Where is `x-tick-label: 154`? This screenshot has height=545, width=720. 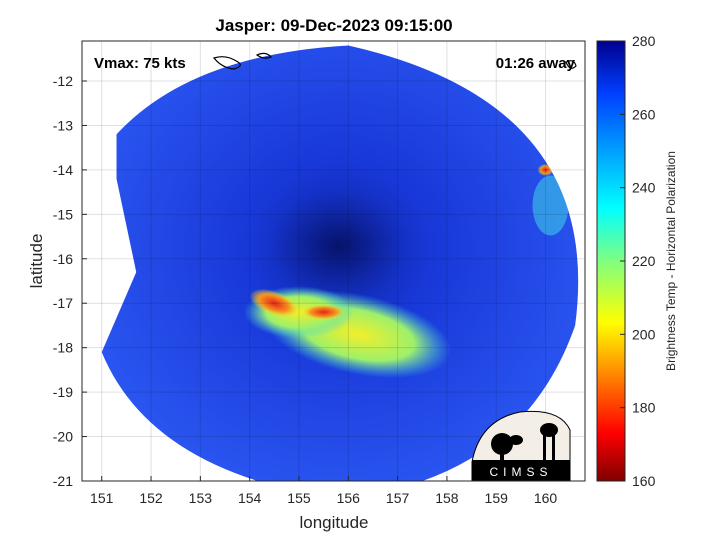 x-tick-label: 154 is located at coordinates (250, 498).